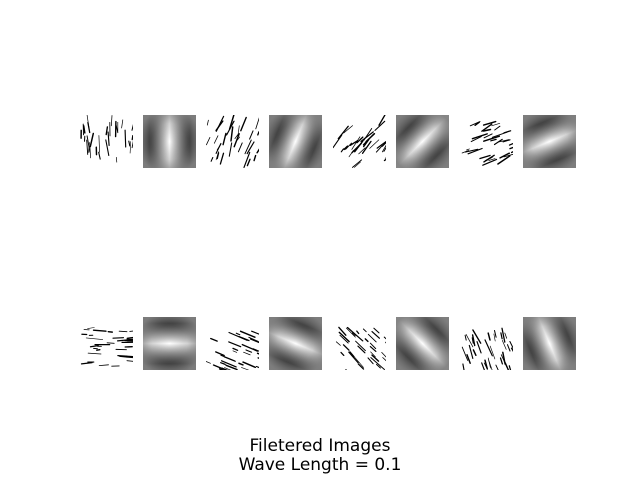  What do you see at coordinates (320, 465) in the screenshot?
I see `caption-wavelength: Wave Length = 0.1` at bounding box center [320, 465].